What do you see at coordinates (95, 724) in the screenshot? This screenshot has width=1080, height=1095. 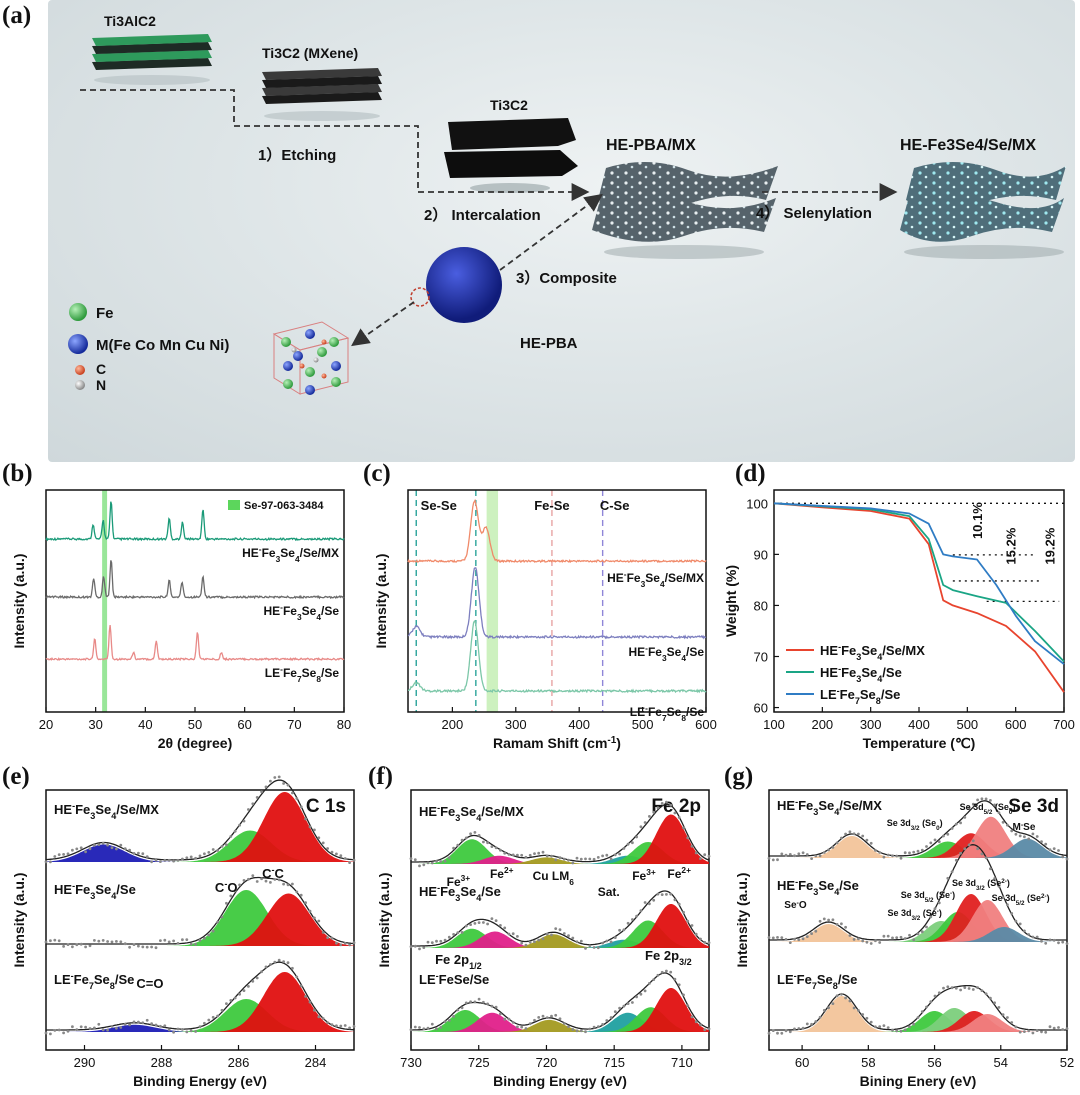 I see `x-tick-label: 30` at bounding box center [95, 724].